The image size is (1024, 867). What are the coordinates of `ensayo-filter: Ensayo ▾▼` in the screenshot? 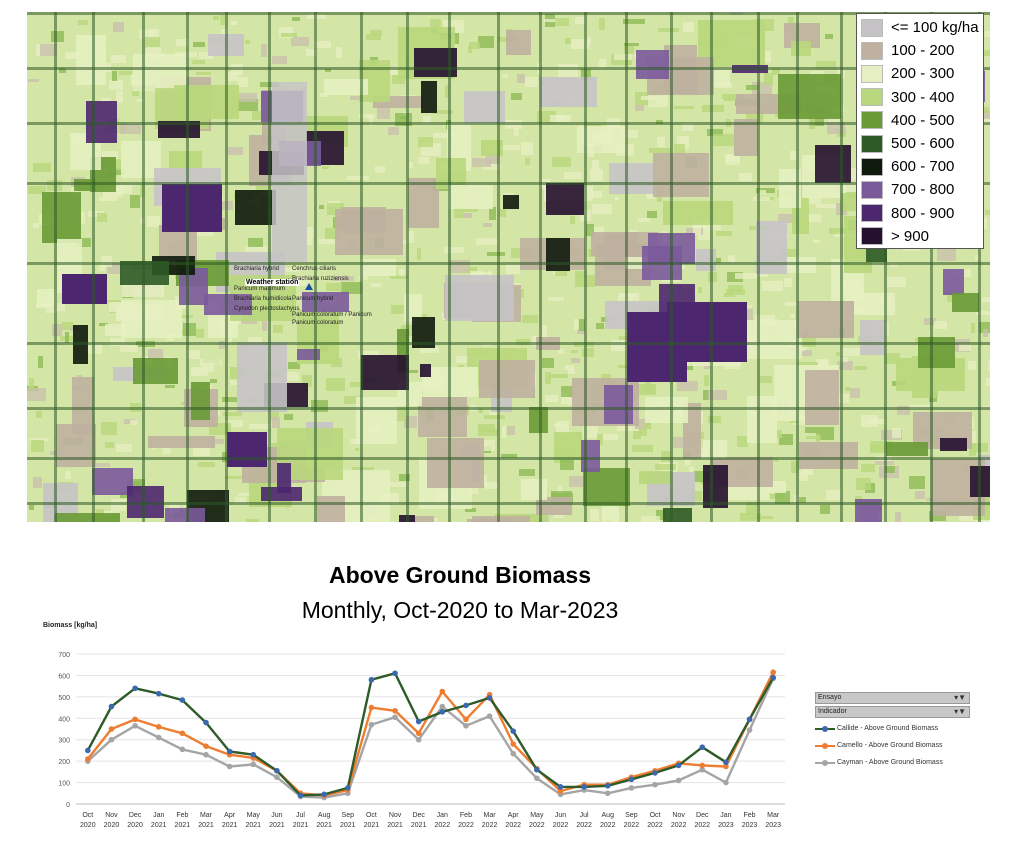 It's located at (892, 698).